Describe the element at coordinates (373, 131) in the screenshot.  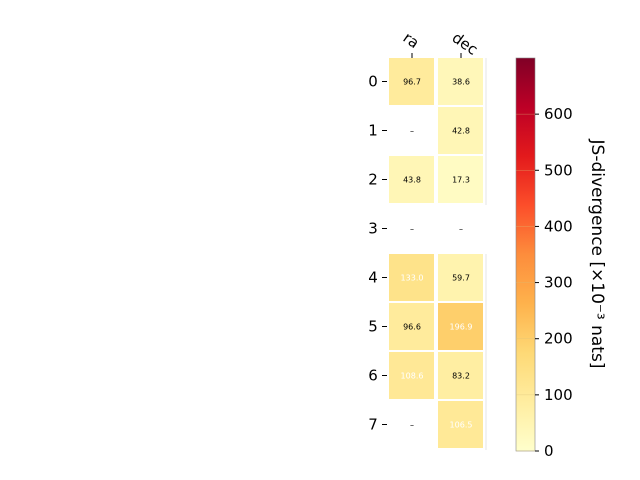
I see `row-label-1: 1` at that location.